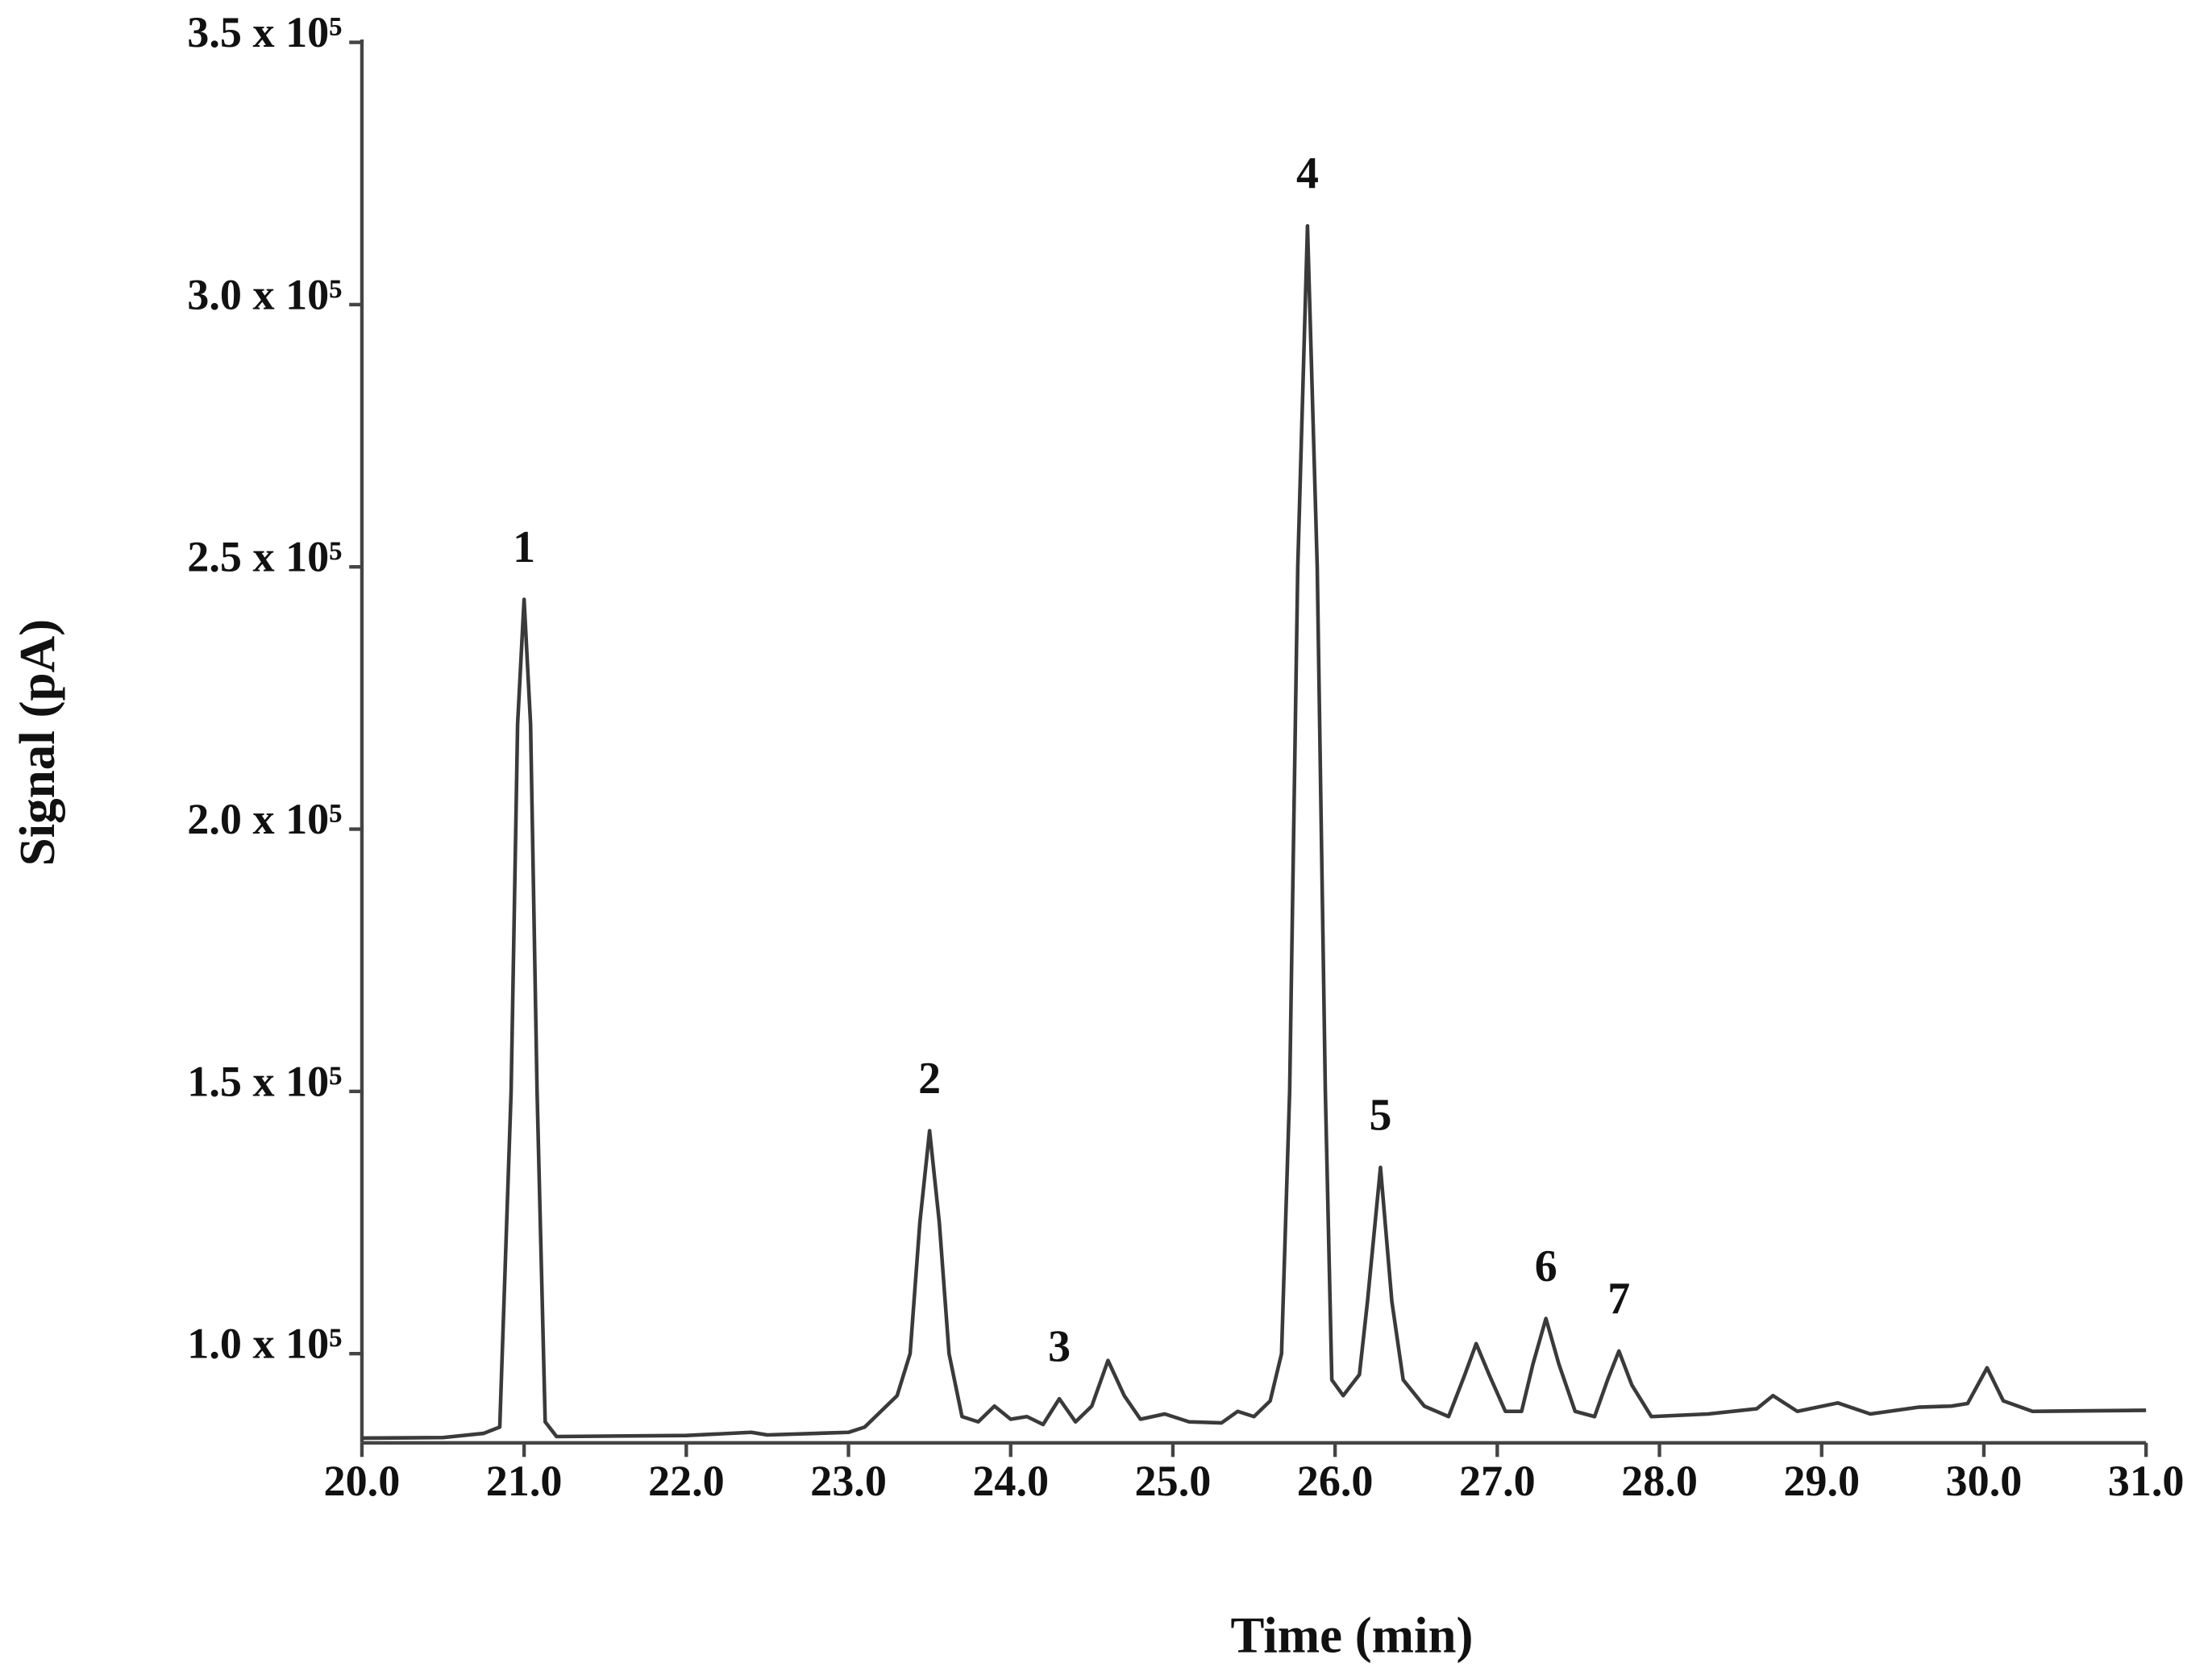 The width and height of the screenshot is (2208, 1680). Describe the element at coordinates (524, 1481) in the screenshot. I see `x-tick-label: 21.0` at that location.